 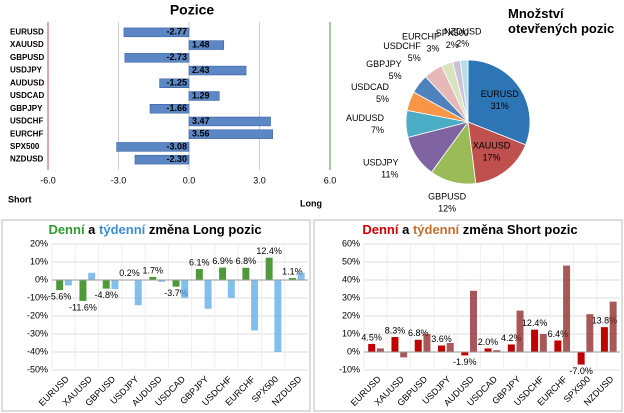 What do you see at coordinates (25, 146) in the screenshot?
I see `y-tick-label: SPX500` at bounding box center [25, 146].